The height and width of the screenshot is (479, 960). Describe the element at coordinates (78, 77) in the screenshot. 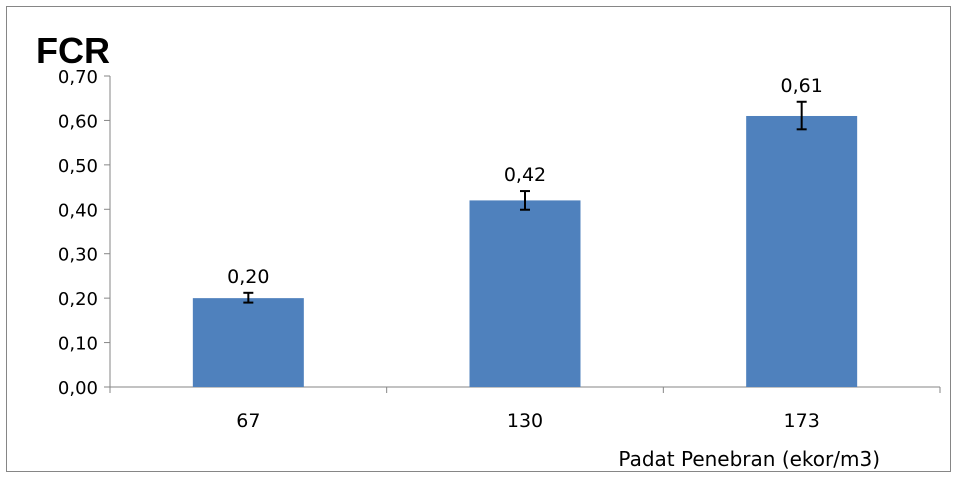

I see `y-tick-label: 0,70` at that location.